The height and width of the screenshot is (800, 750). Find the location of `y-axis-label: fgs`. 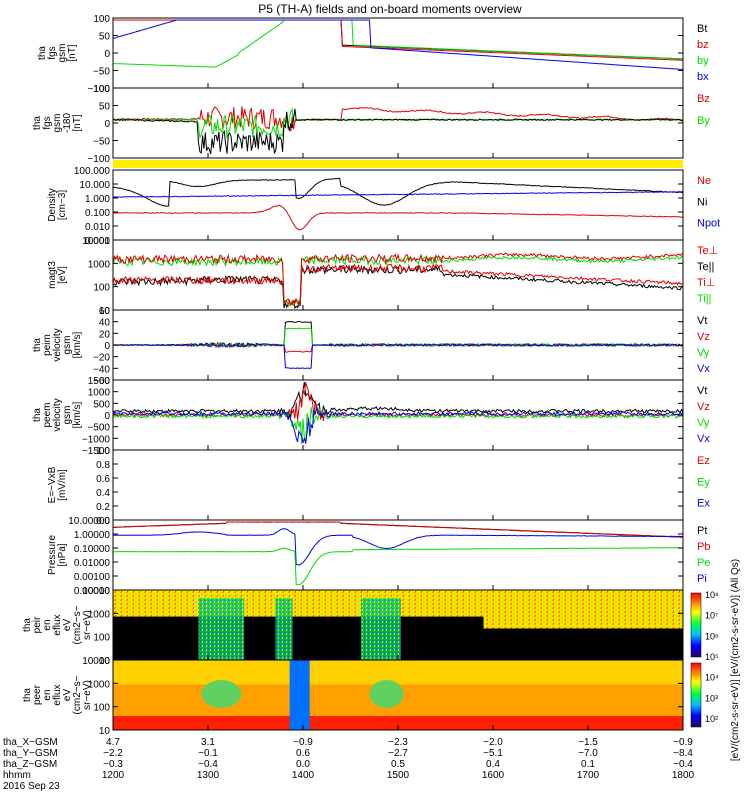

y-axis-label: fgs is located at coordinates (52, 52).